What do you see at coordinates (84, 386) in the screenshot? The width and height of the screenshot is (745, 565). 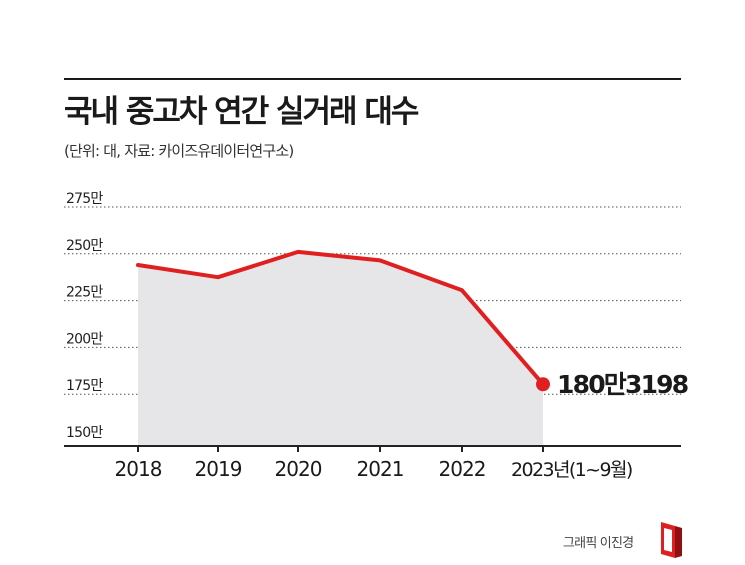 I see `y-tick-label: 175만` at bounding box center [84, 386].